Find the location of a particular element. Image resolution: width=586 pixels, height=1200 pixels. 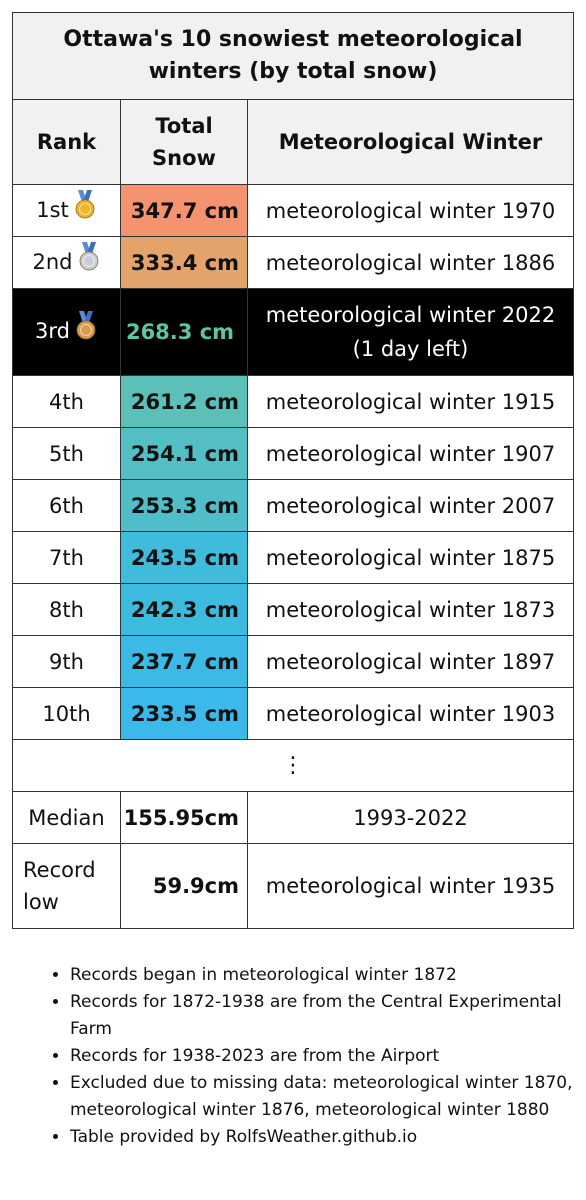

winter-label: meteorological winter 1903 is located at coordinates (410, 713).